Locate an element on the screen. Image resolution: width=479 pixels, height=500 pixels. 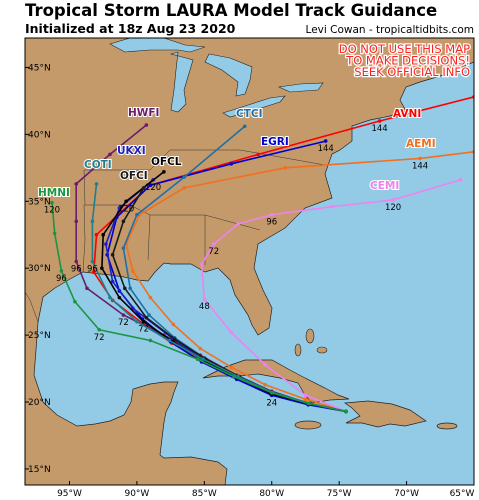
y-tick-label: 25°N is located at coordinates (39, 336).